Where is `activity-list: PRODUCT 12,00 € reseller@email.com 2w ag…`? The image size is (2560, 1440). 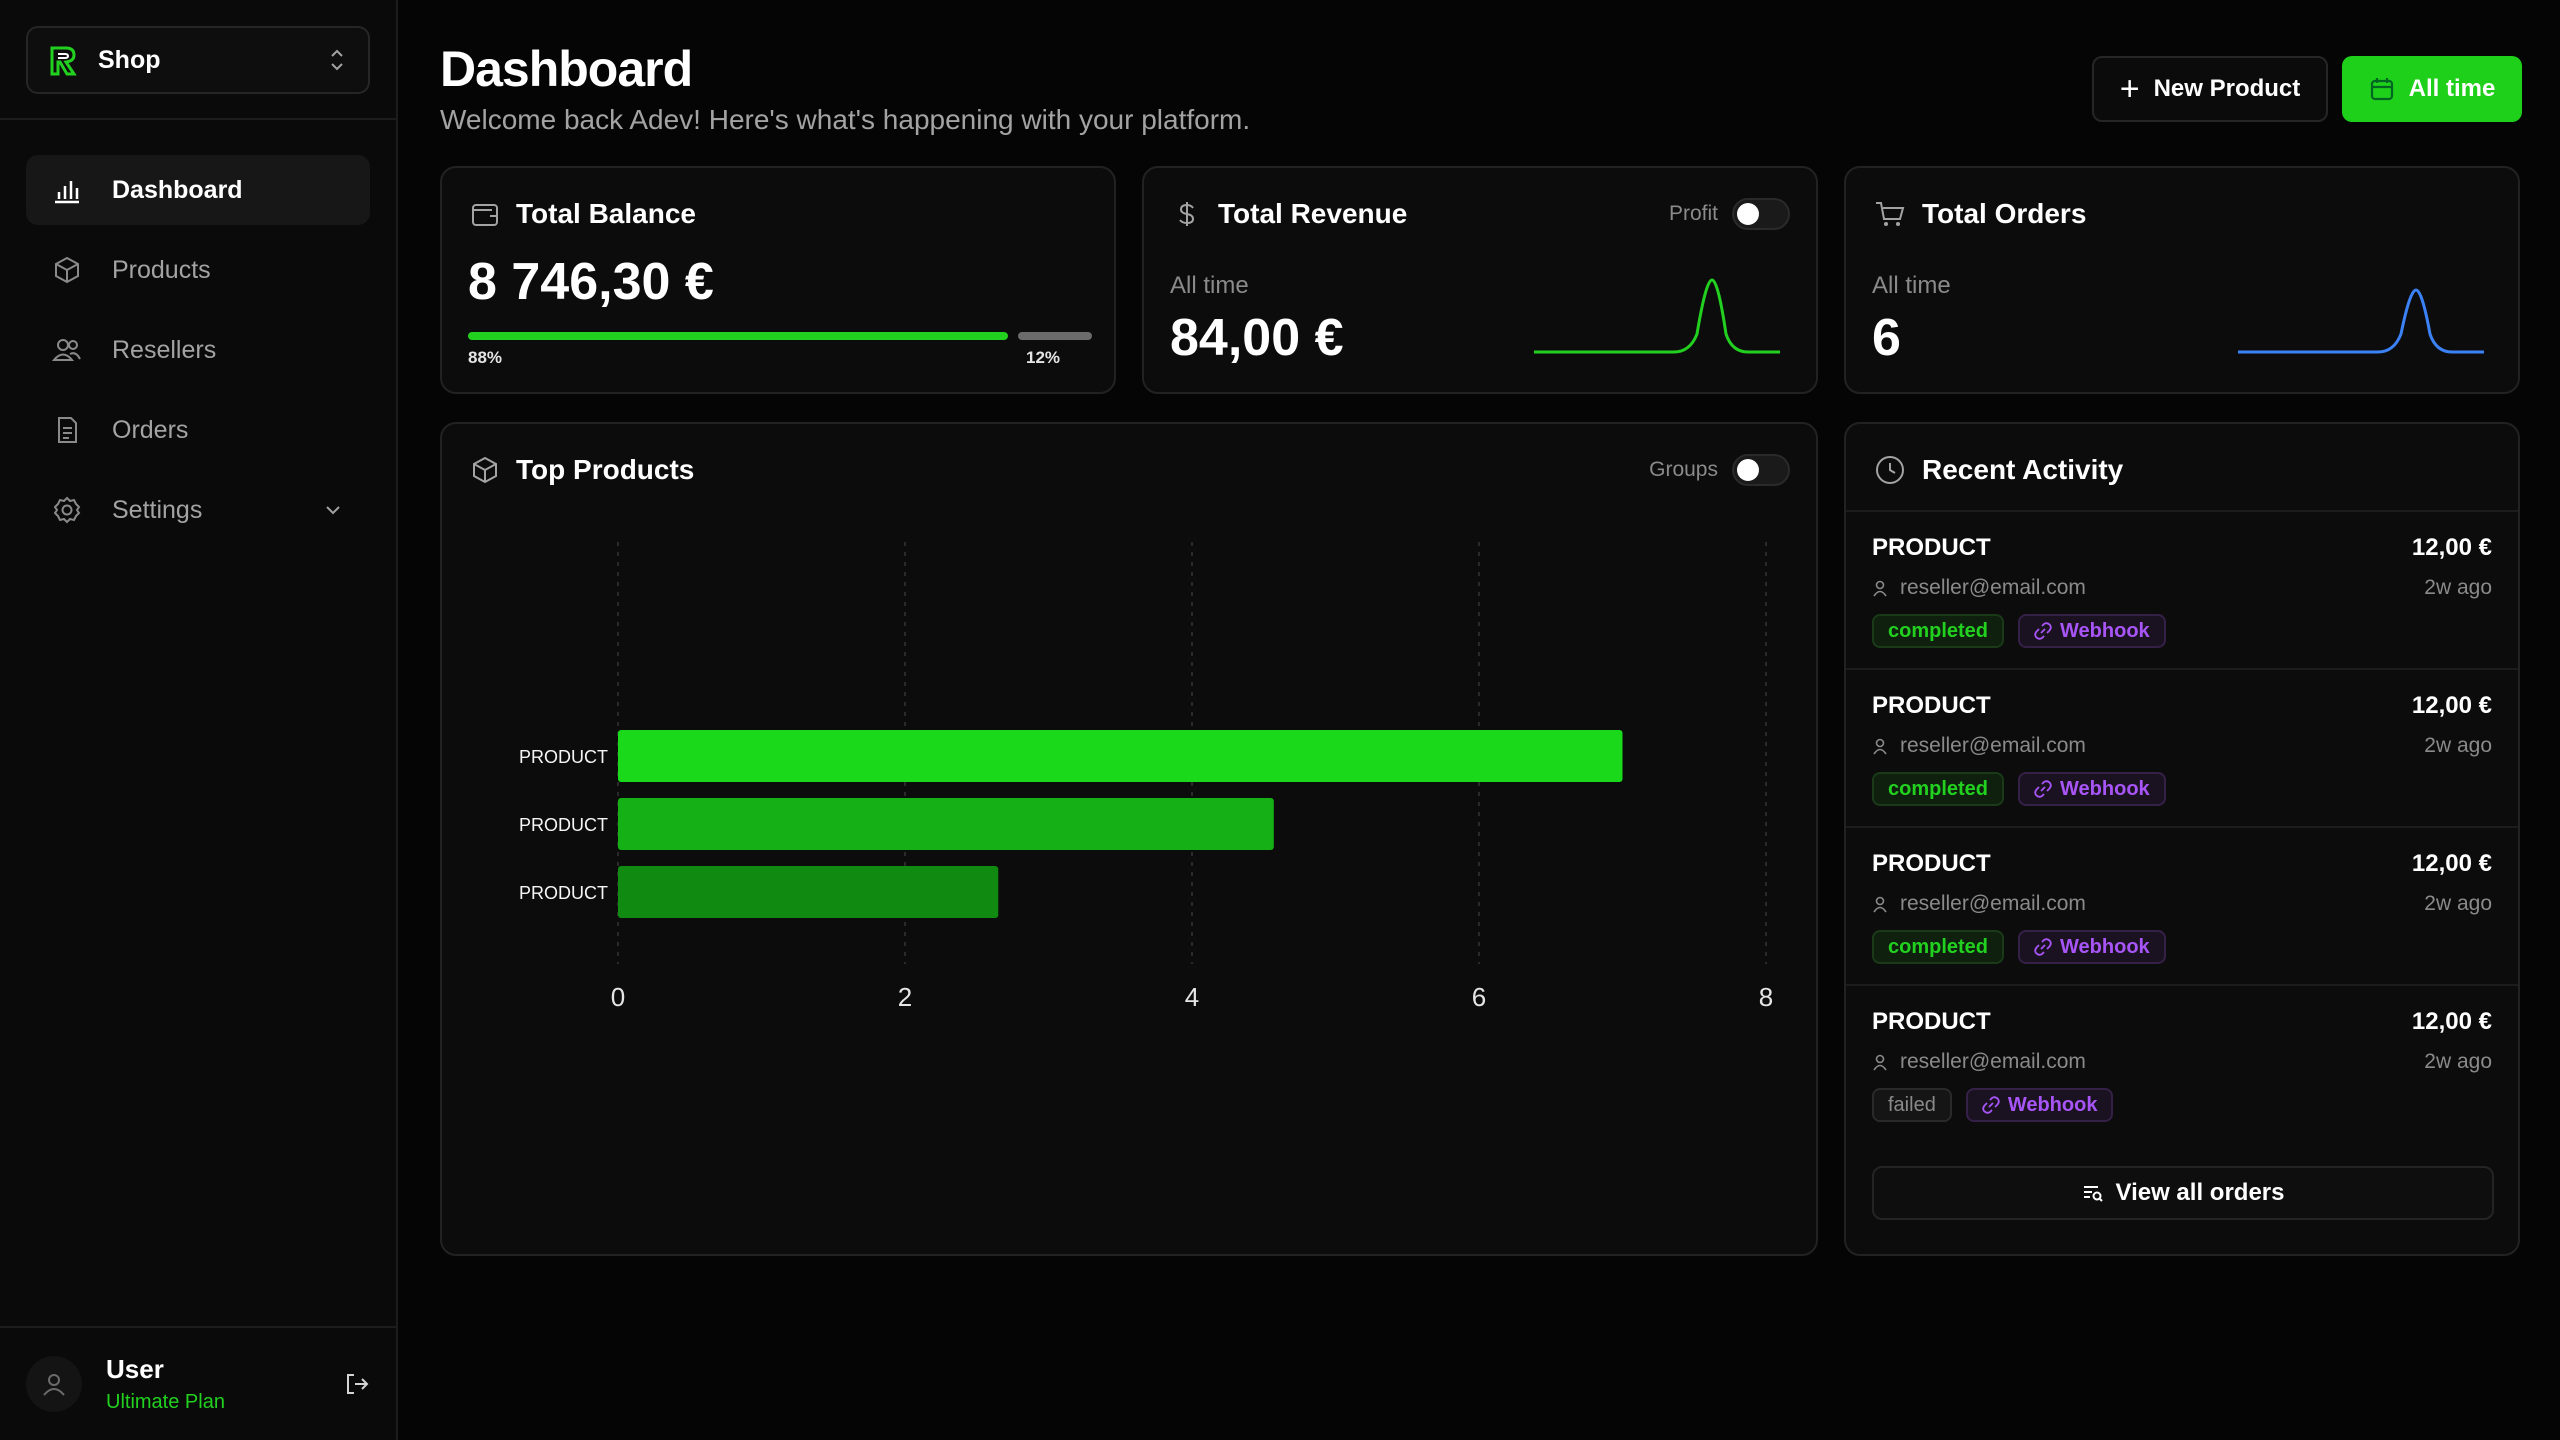
activity-list: PRODUCT 12,00 € reseller@email.com 2w ag… is located at coordinates (2182, 826).